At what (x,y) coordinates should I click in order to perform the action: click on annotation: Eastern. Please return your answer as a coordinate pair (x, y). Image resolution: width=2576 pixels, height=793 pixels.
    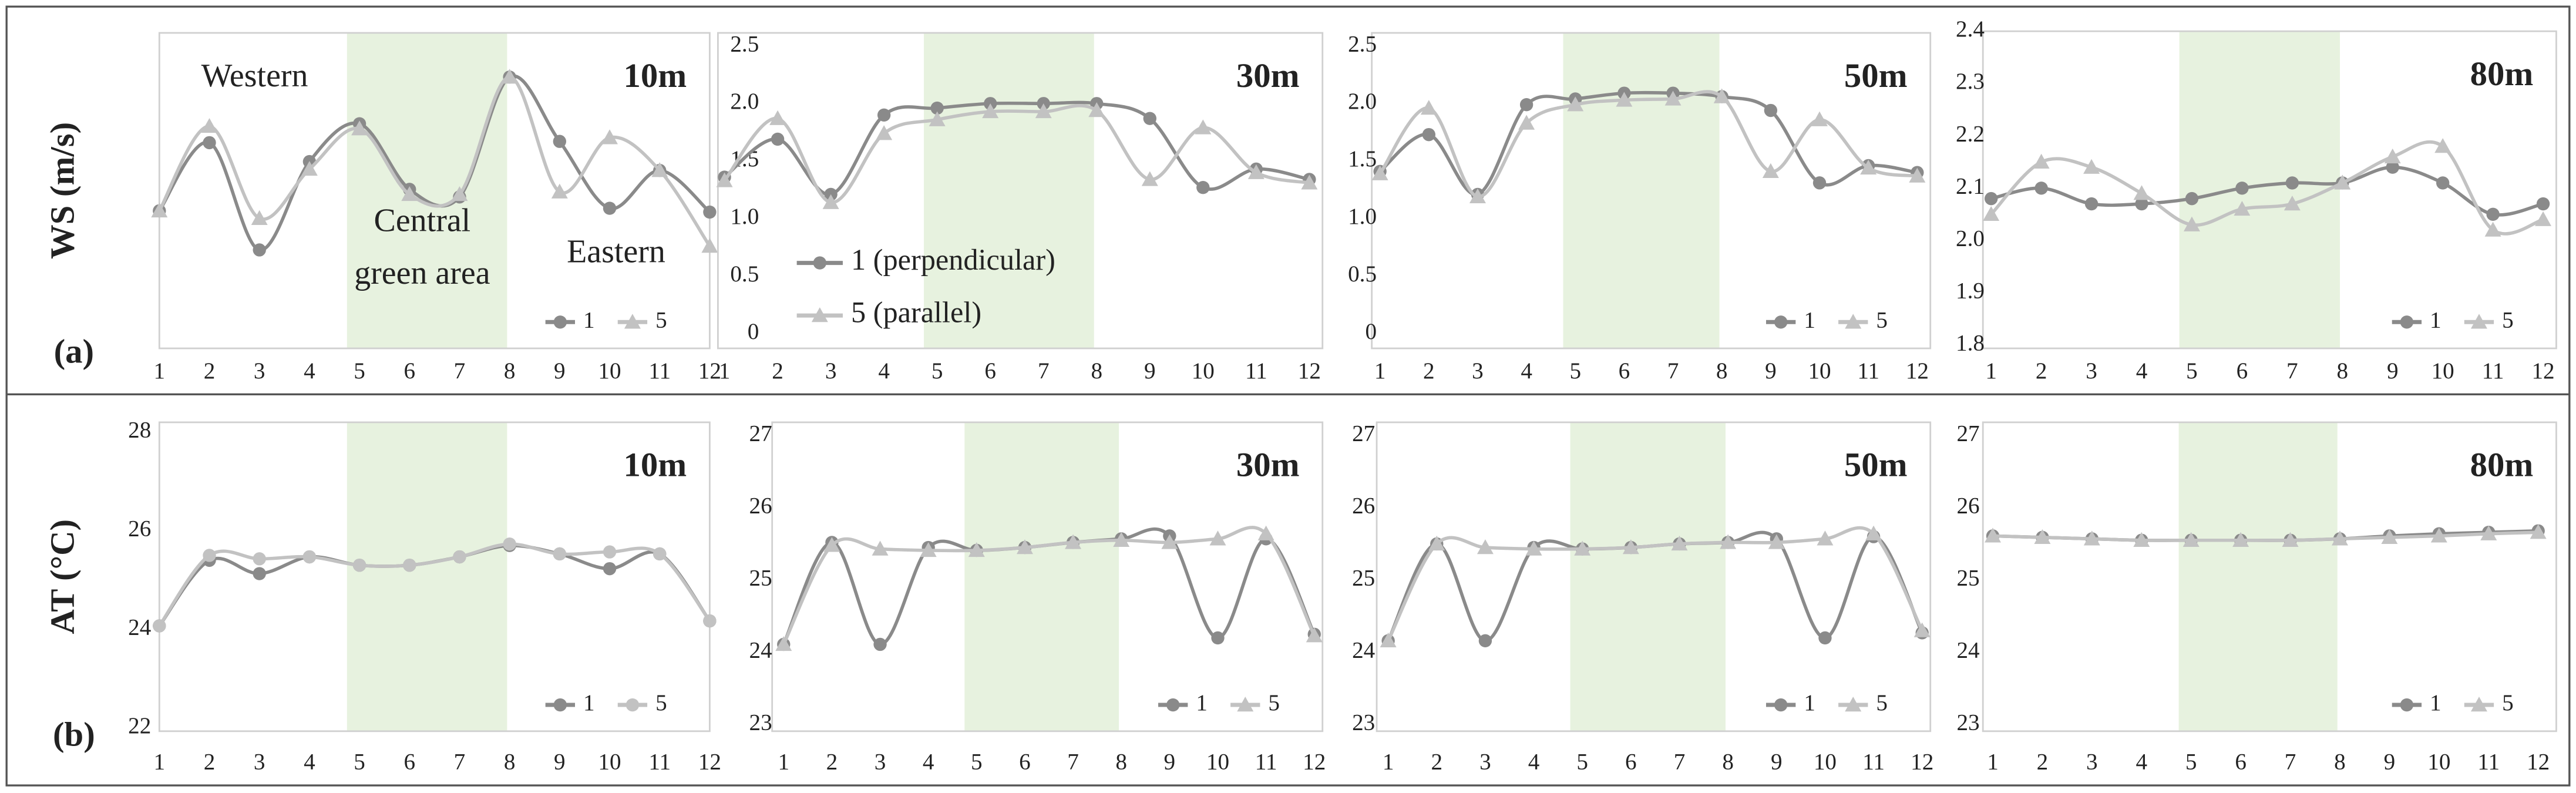
    Looking at the image, I should click on (616, 251).